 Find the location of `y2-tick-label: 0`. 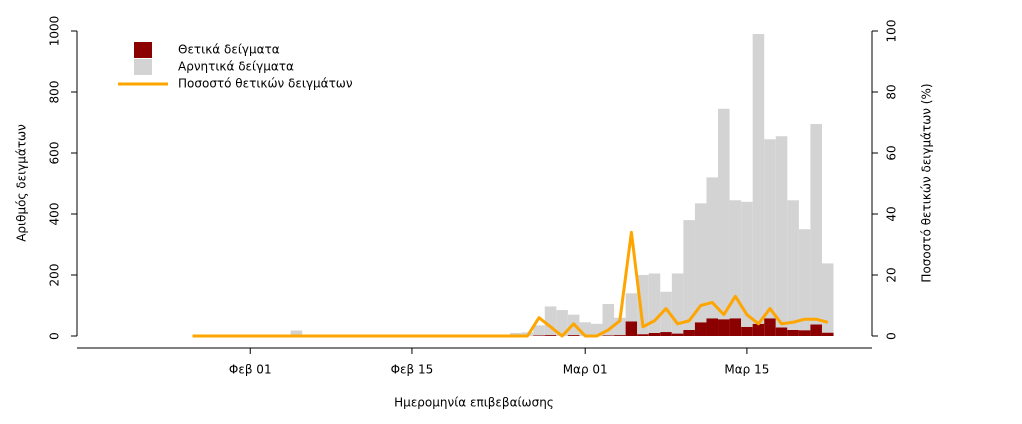

y2-tick-label: 0 is located at coordinates (892, 336).